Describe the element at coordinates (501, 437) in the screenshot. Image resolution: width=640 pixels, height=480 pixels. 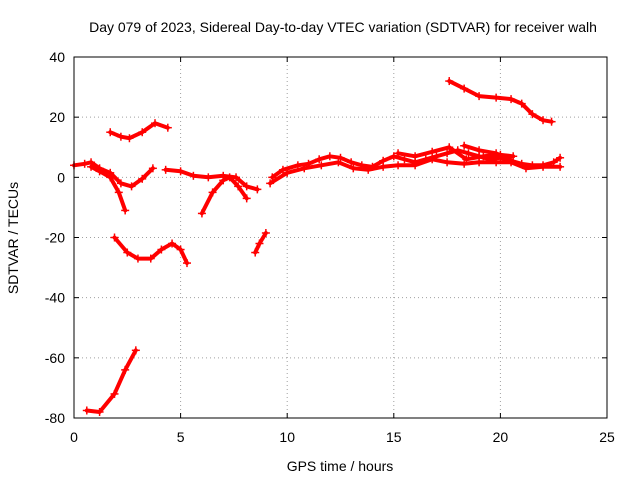
I see `x-tick-label: 20` at that location.